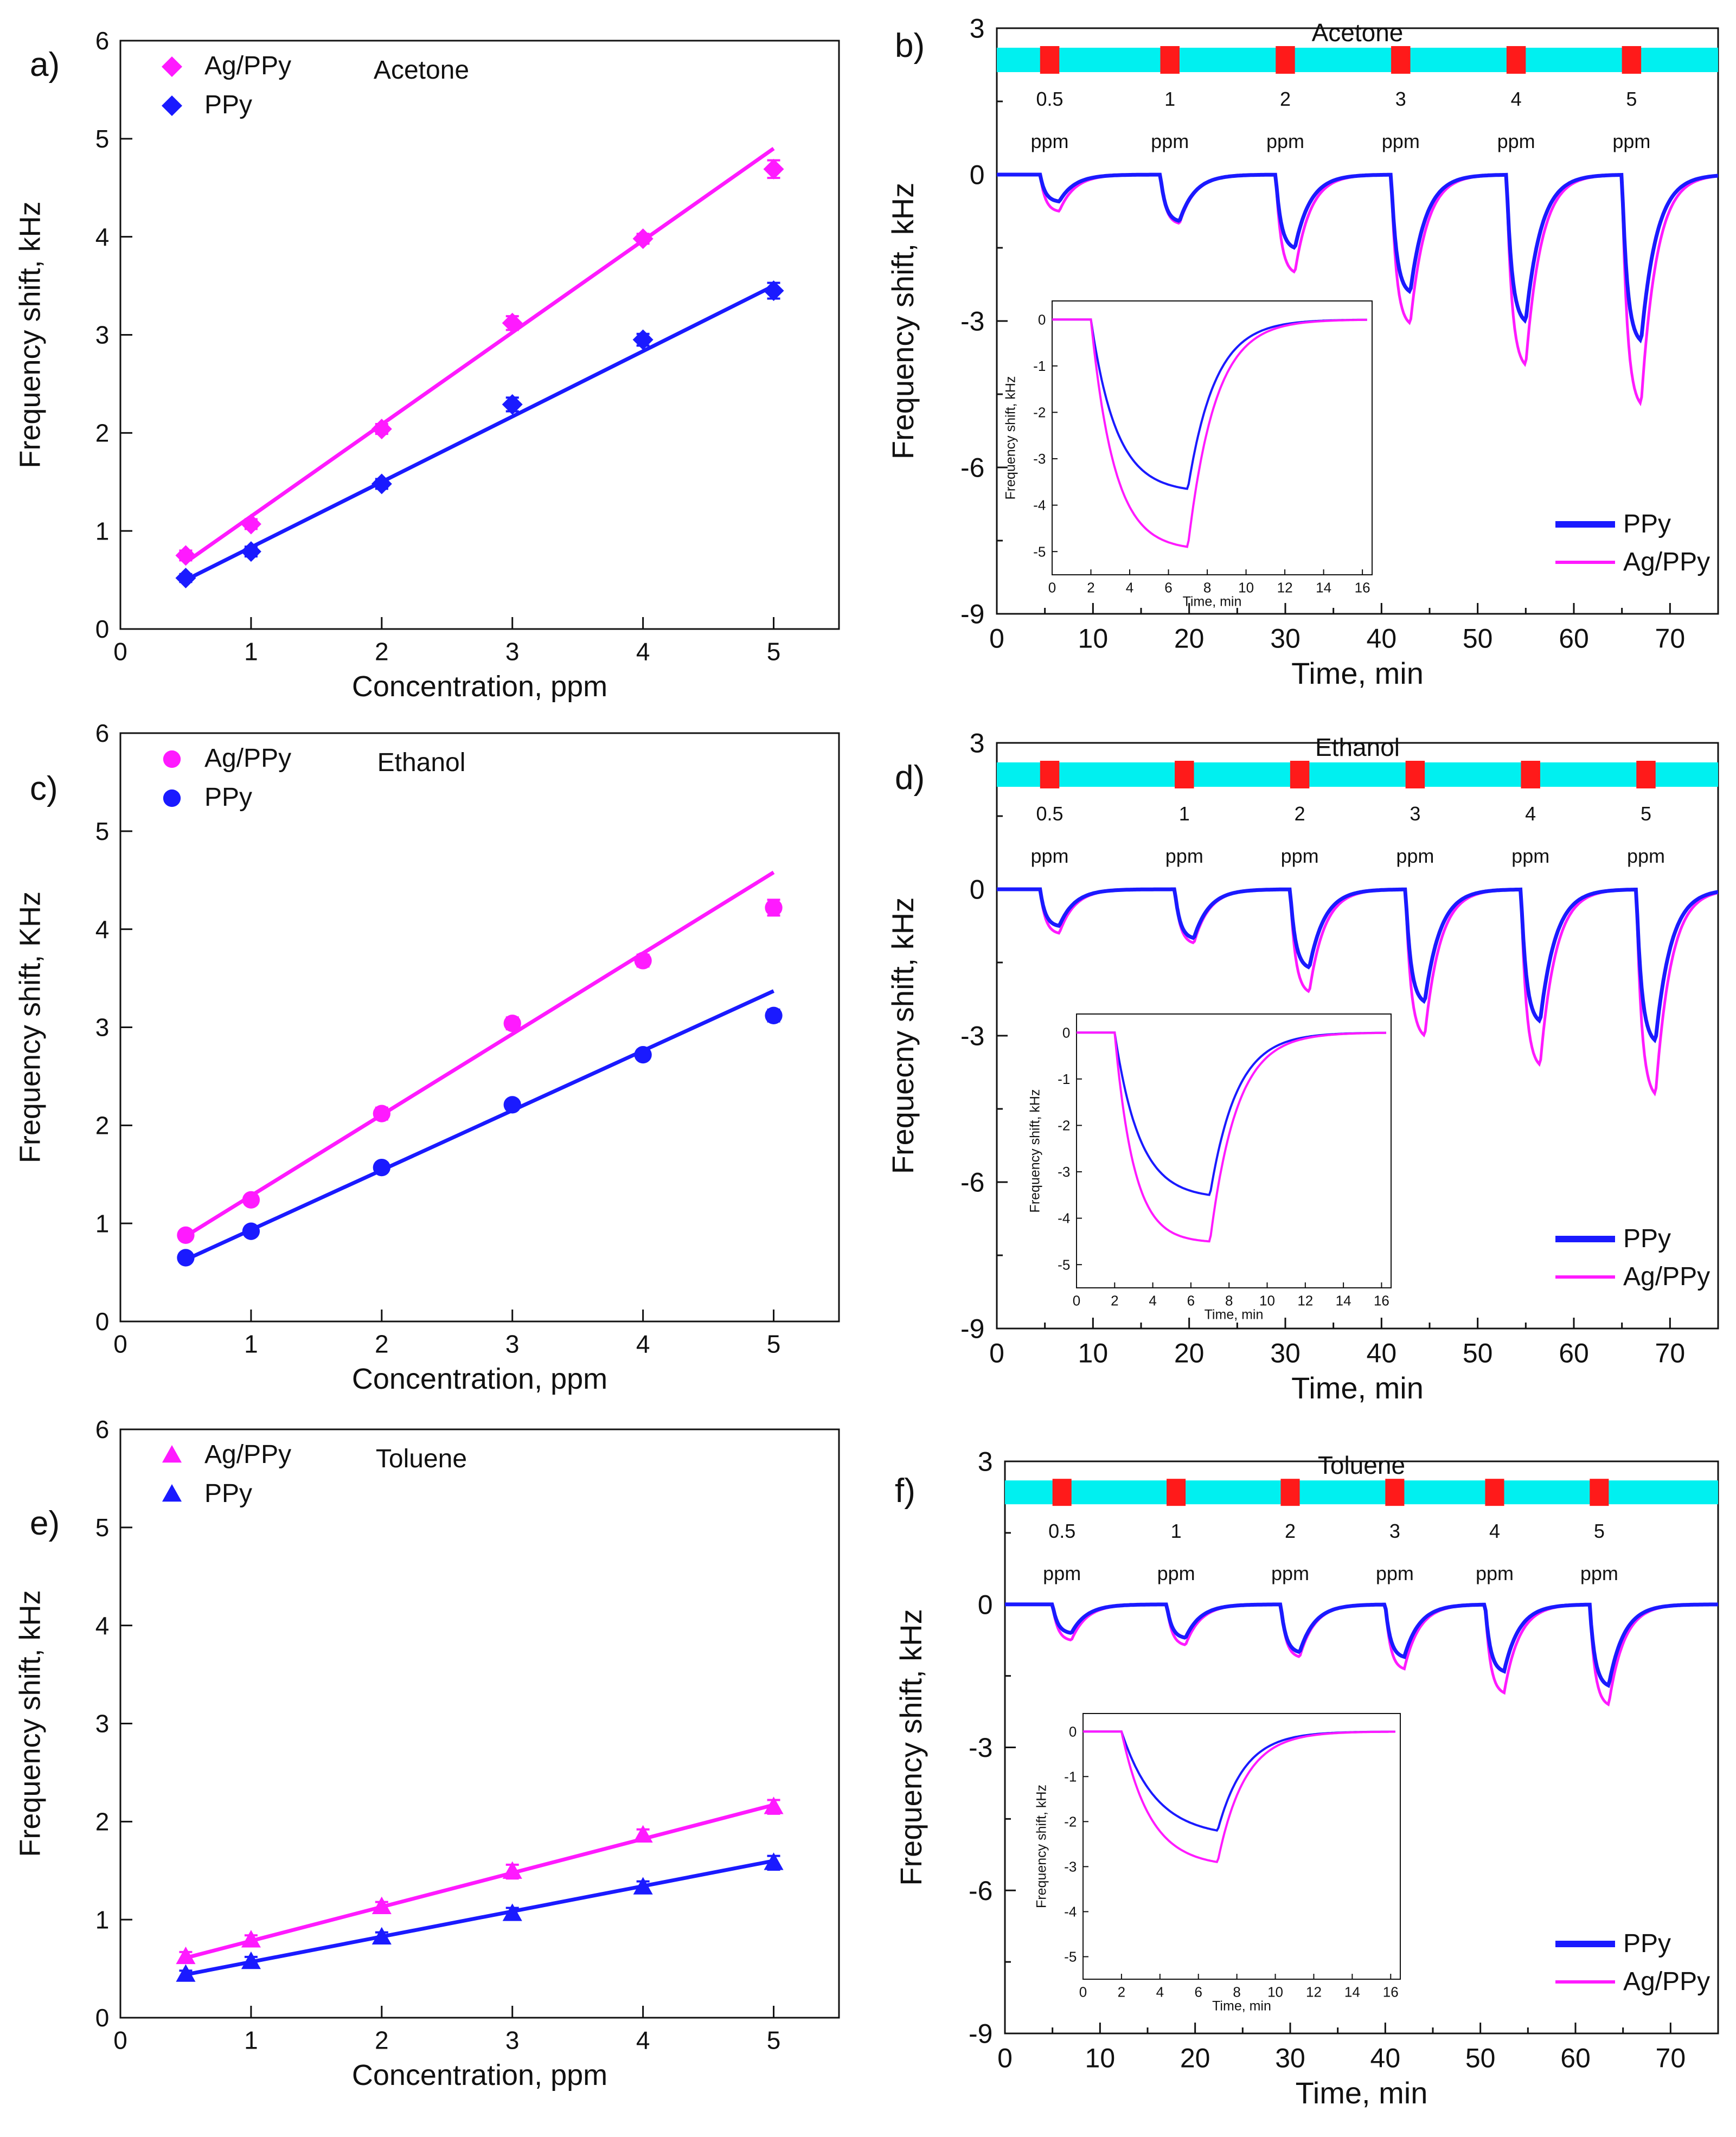 The width and height of the screenshot is (1736, 2137). Describe the element at coordinates (980, 2034) in the screenshot. I see `y-tick-label: -9` at that location.